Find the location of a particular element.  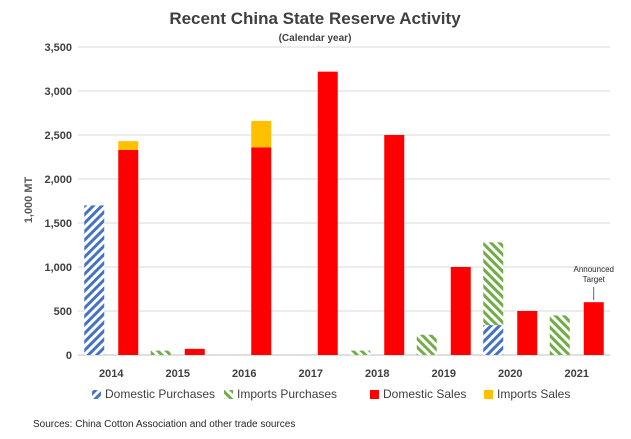

x-tick-label: 2016 is located at coordinates (244, 374).